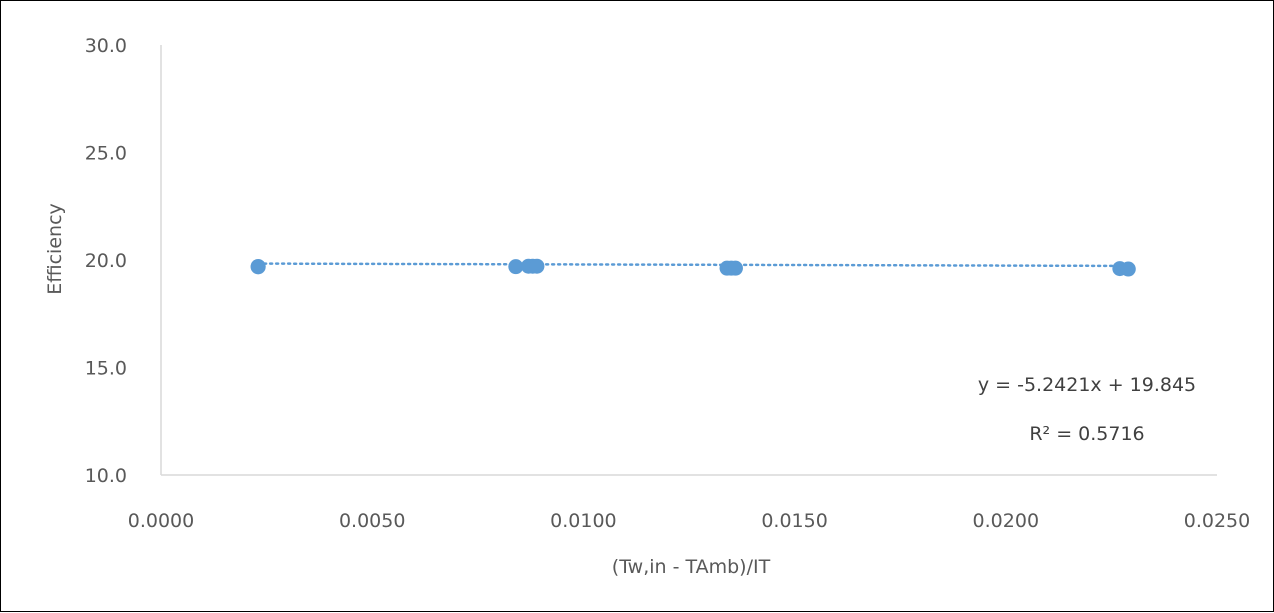 The height and width of the screenshot is (613, 1274). I want to click on x-tick-label: 0.0250, so click(1217, 521).